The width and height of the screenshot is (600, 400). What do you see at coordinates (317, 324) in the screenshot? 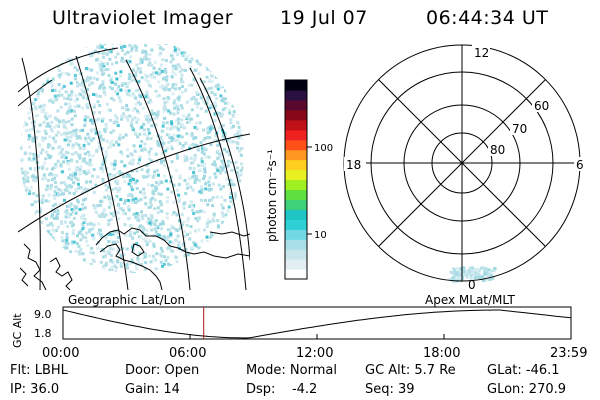
I see `altitude-curve` at bounding box center [317, 324].